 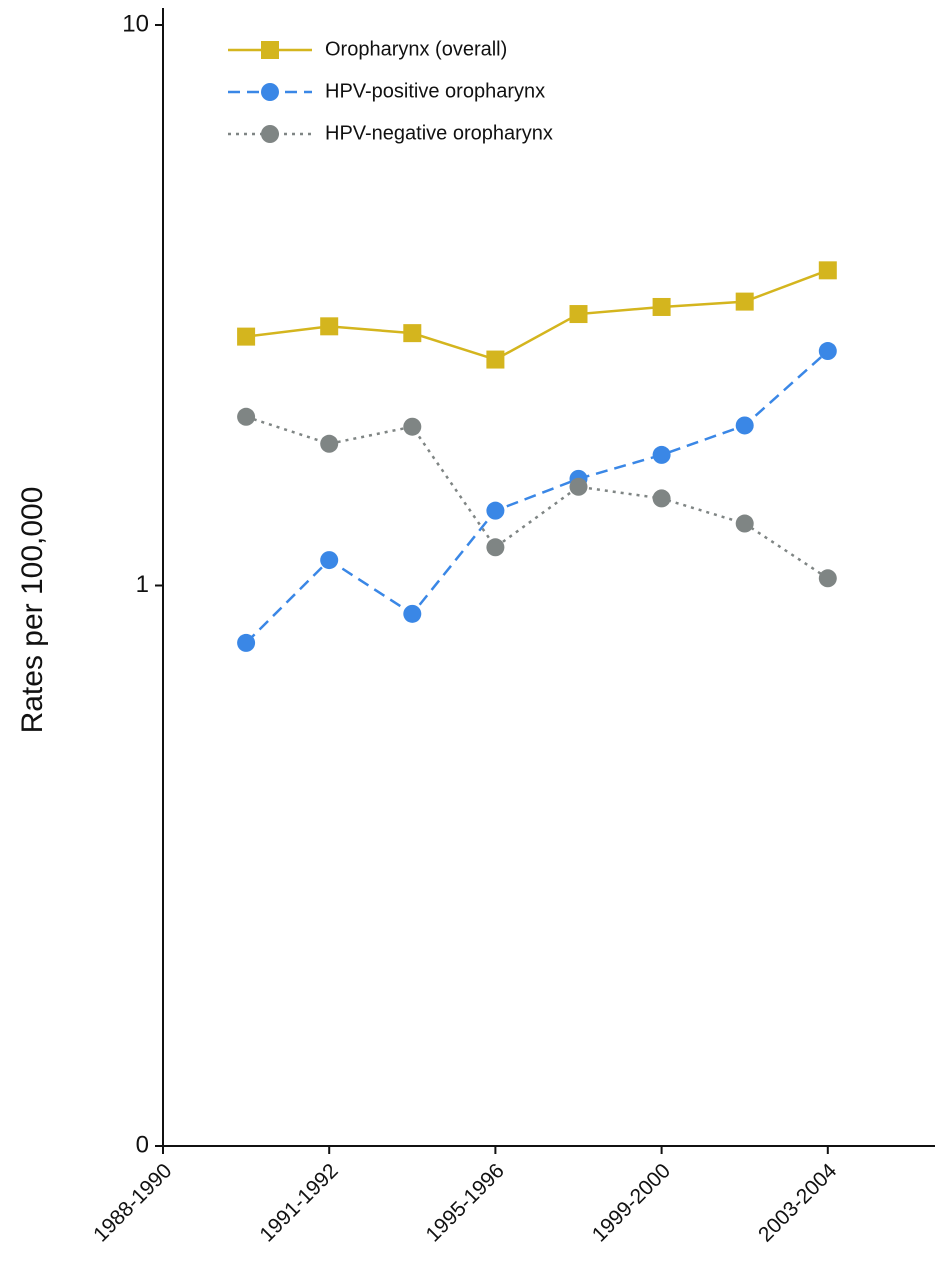 What do you see at coordinates (135, 23) in the screenshot?
I see `y-tick-label: 10` at bounding box center [135, 23].